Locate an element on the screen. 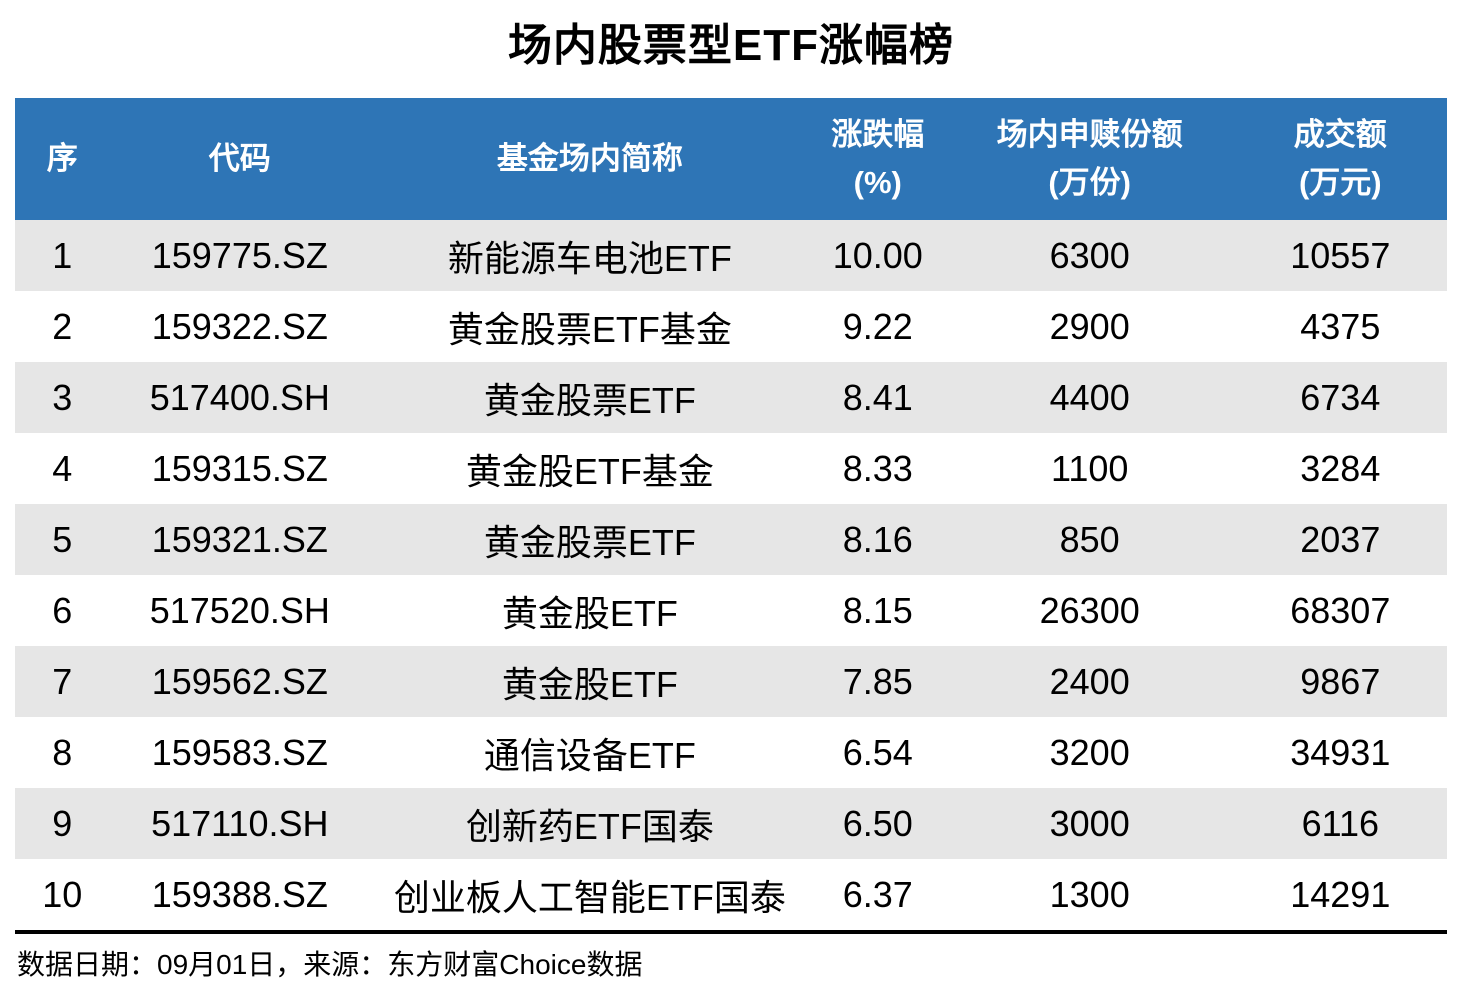  cell-change: 7.85 is located at coordinates (877, 681).